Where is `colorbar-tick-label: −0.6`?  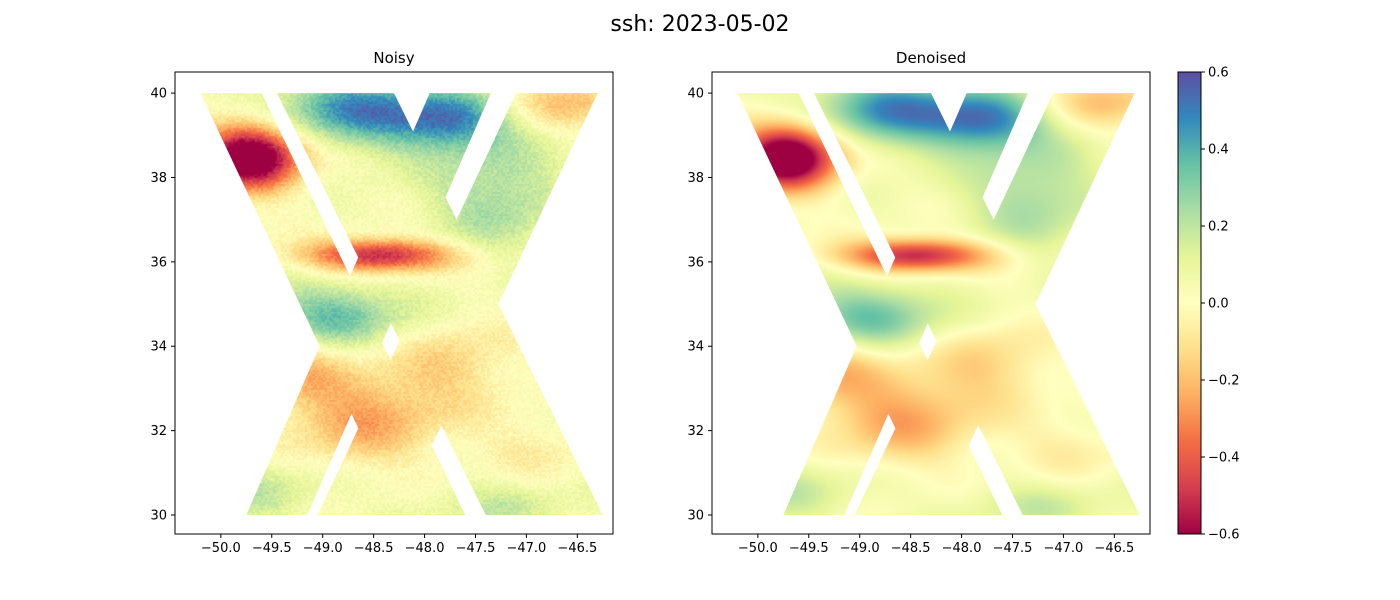 colorbar-tick-label: −0.6 is located at coordinates (1224, 535).